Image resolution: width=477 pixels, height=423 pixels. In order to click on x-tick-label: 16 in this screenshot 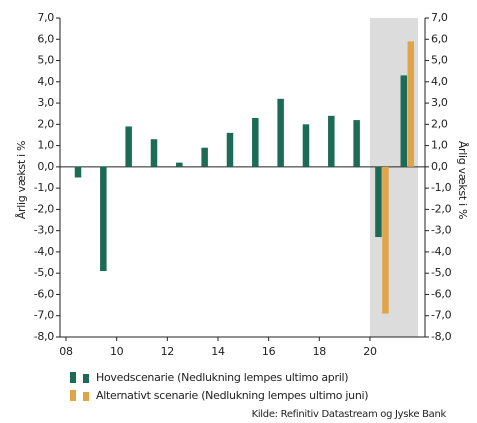, I will do `click(269, 351)`.